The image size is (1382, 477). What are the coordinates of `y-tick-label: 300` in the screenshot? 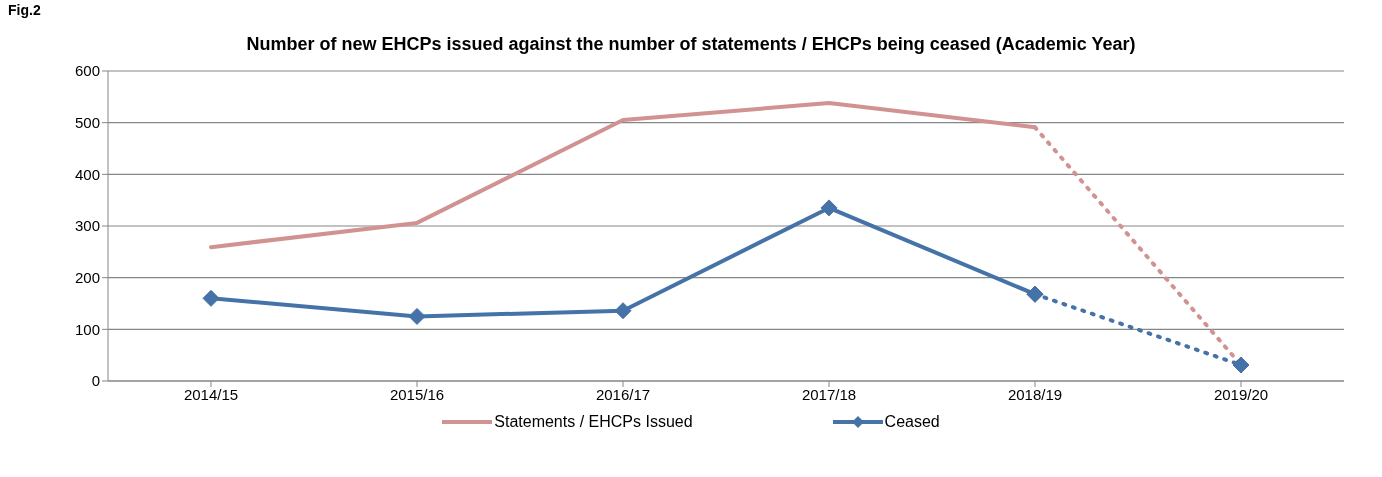 It's located at (87, 226).